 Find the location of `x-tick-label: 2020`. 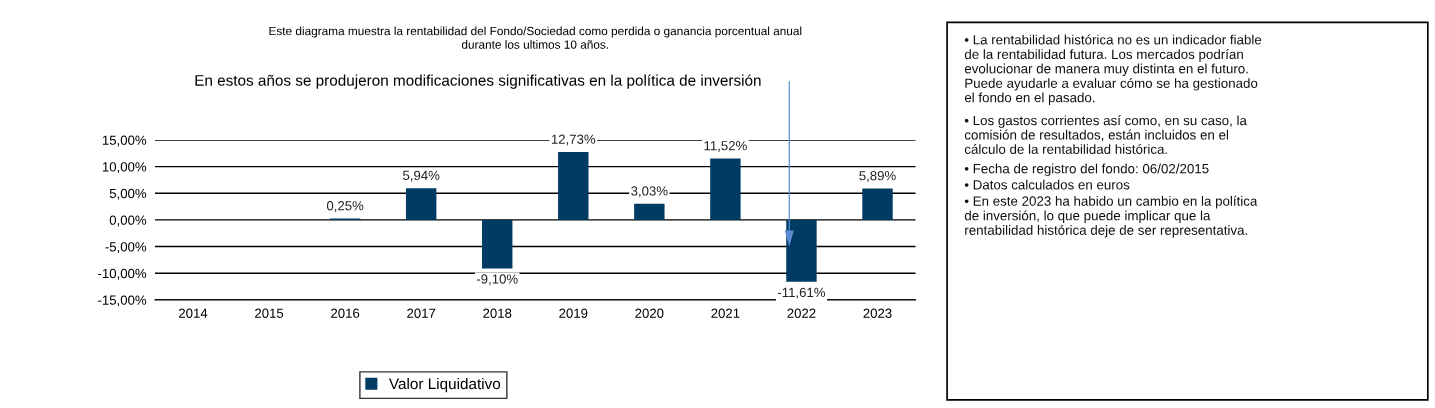

x-tick-label: 2020 is located at coordinates (649, 313).